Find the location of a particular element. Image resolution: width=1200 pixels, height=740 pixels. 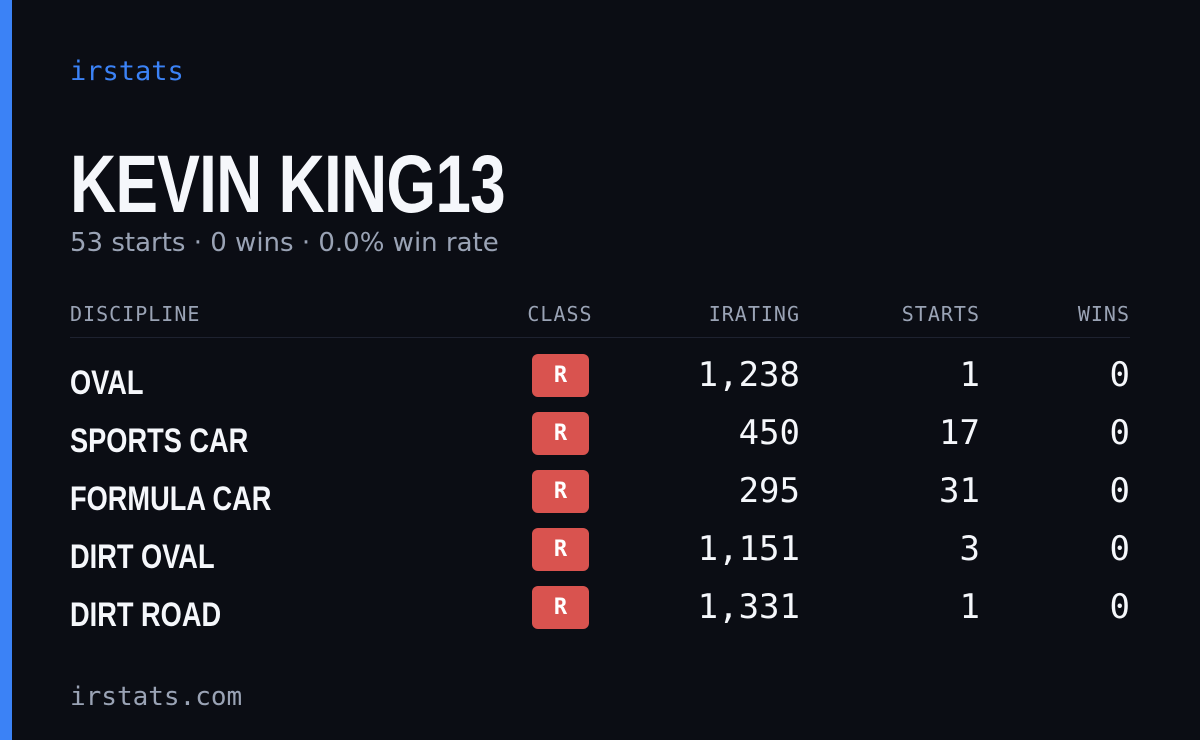

column-header: CLASS is located at coordinates (560, 314).